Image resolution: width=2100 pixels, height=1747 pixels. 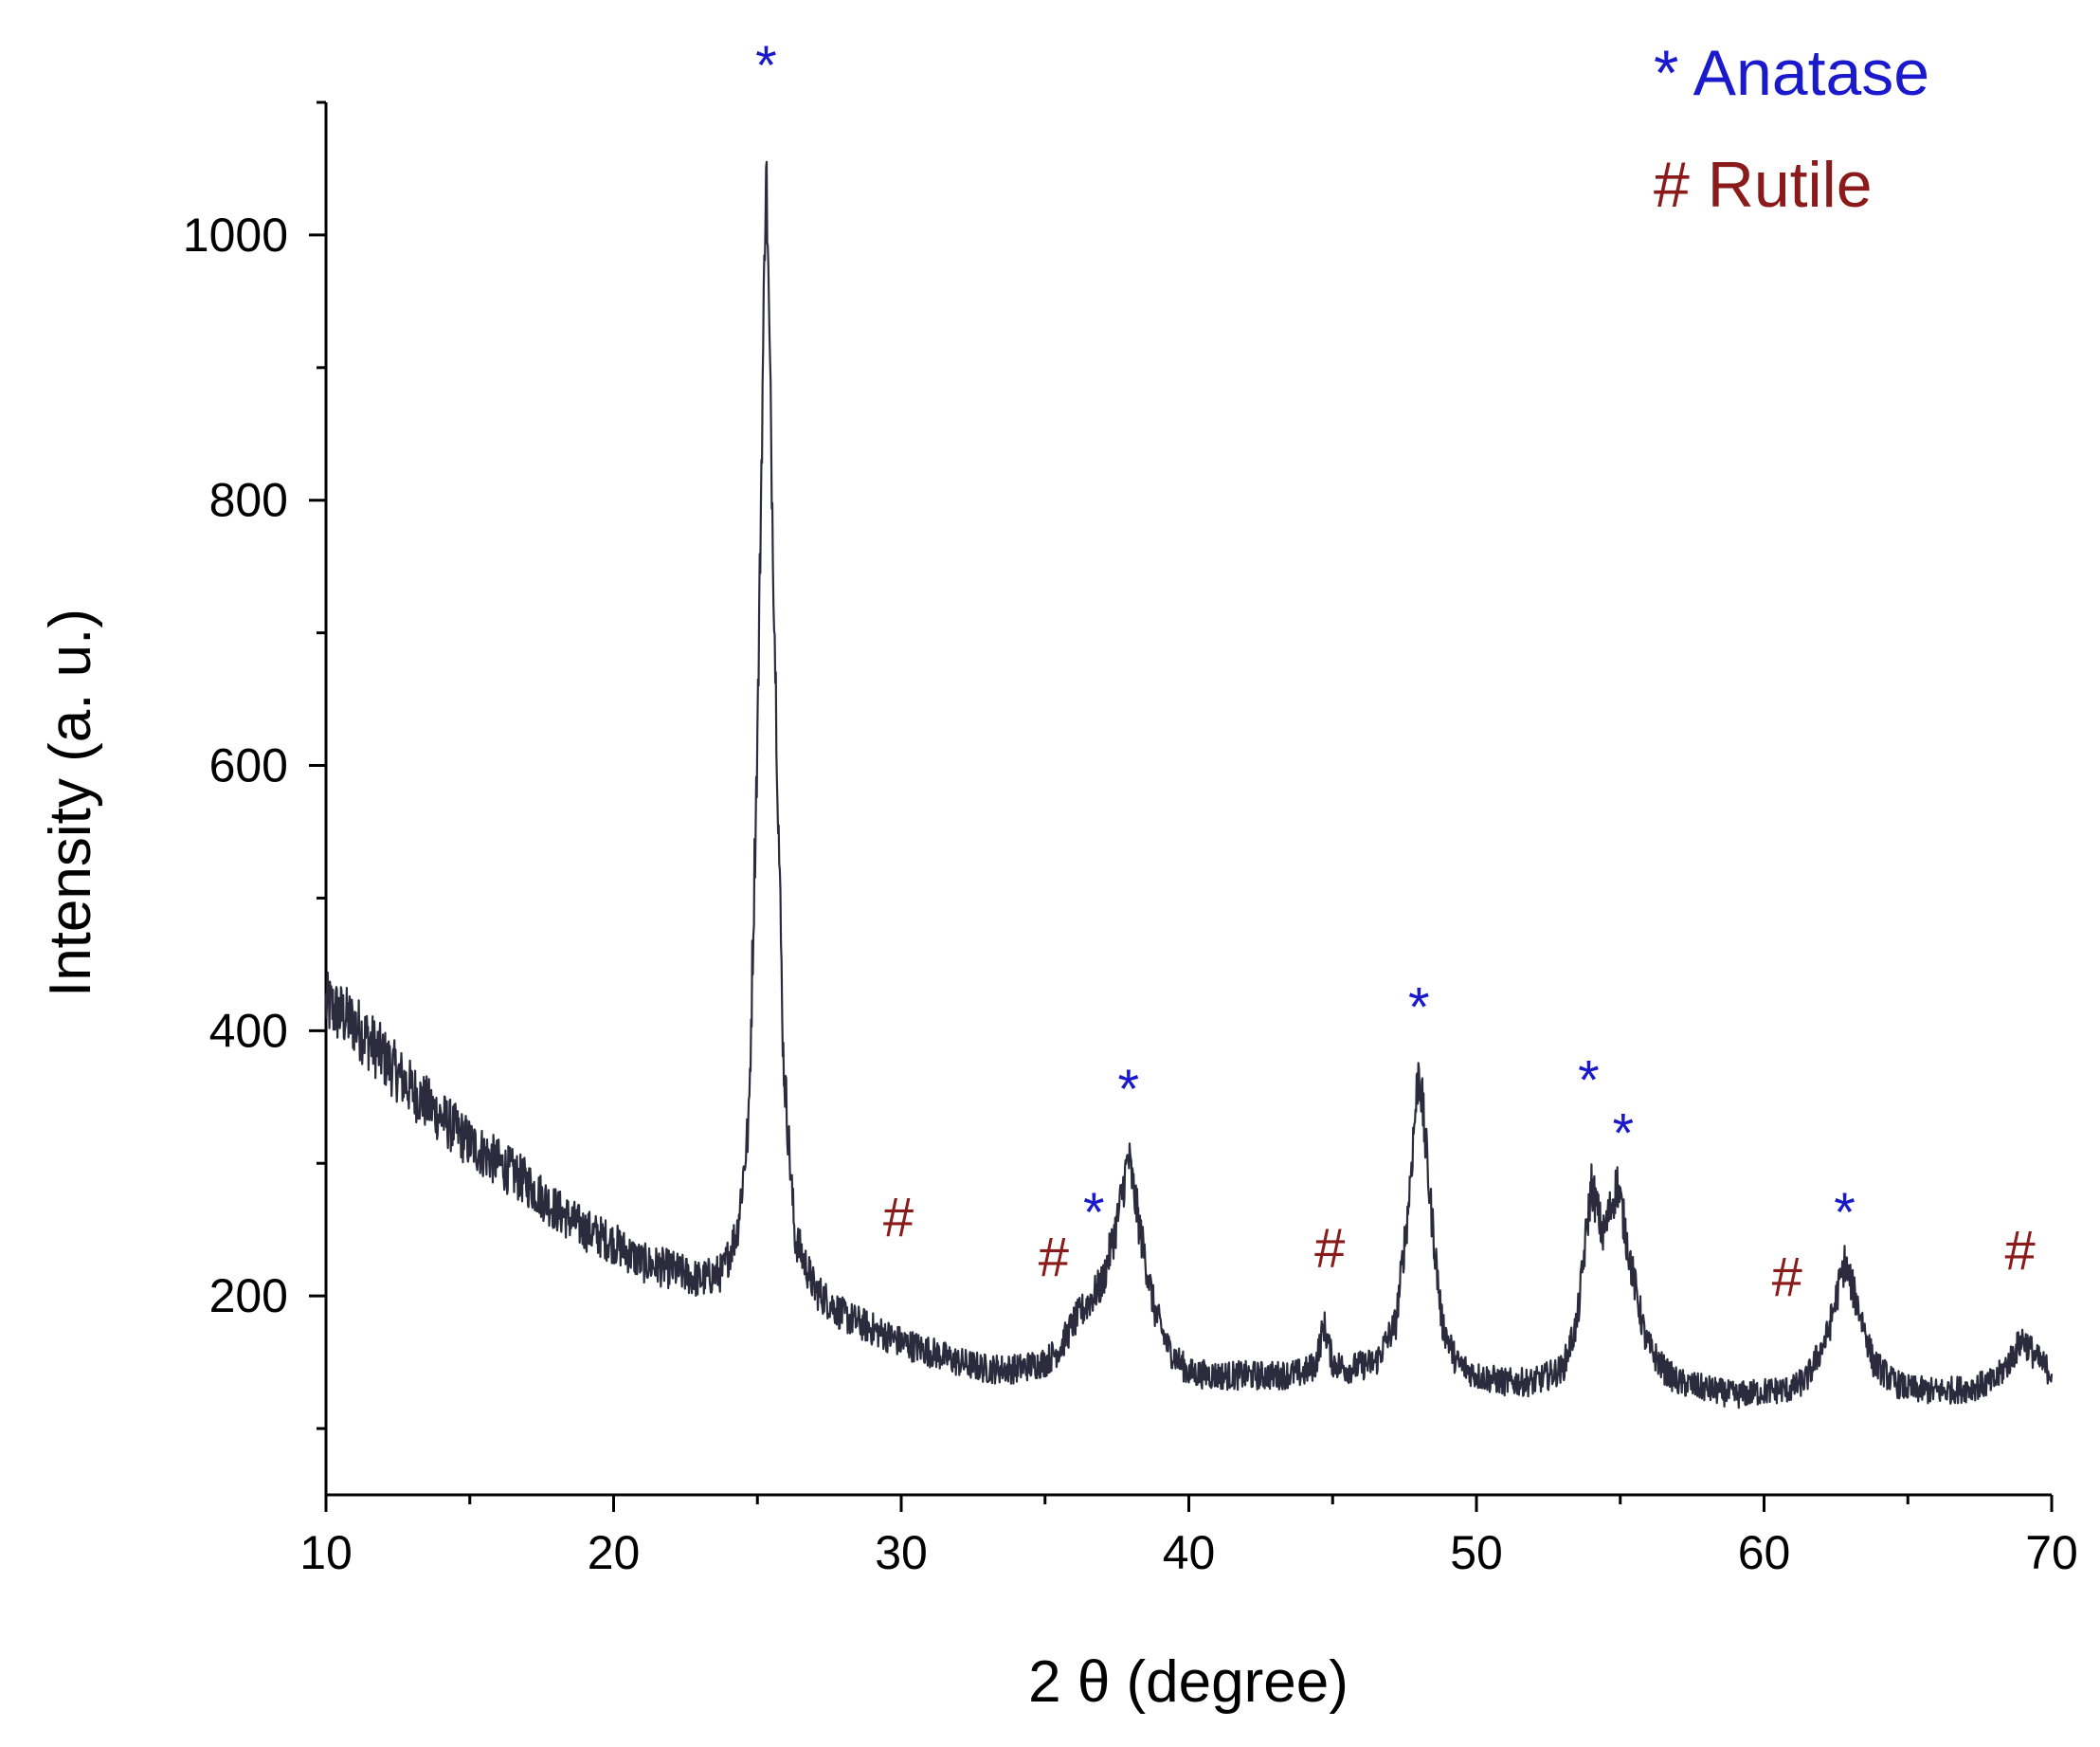 I want to click on legend: * Anatase # Rutile, so click(x=1792, y=129).